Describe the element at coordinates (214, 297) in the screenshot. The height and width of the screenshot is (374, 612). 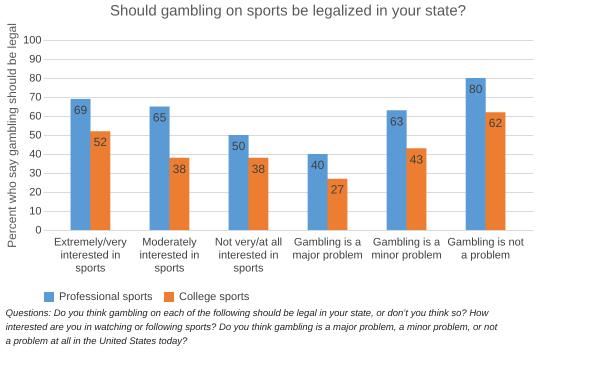
I see `legend-label: College sports` at that location.